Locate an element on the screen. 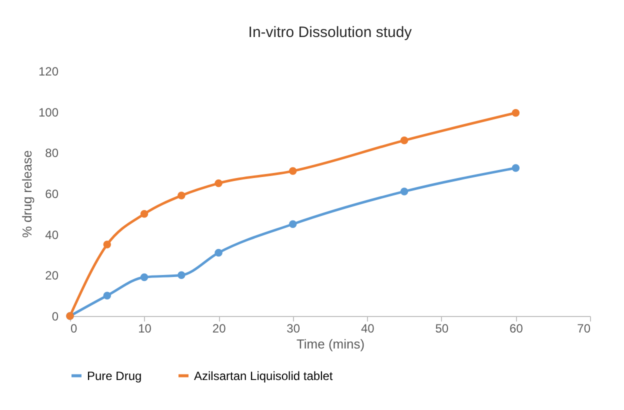  x-tick-label: 70 is located at coordinates (584, 329).